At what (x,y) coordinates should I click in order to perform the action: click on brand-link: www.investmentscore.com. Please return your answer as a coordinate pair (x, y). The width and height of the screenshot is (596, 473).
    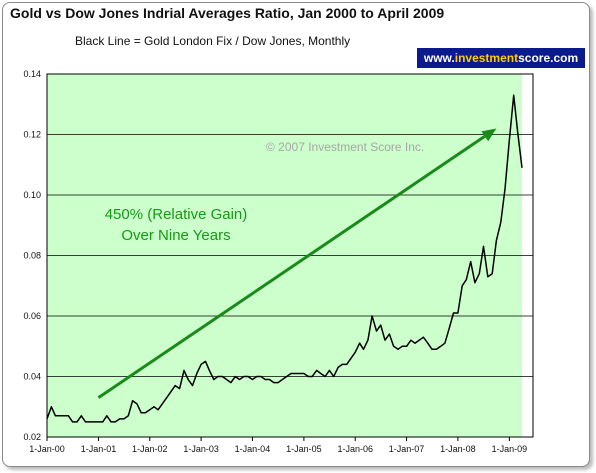
    Looking at the image, I should click on (501, 58).